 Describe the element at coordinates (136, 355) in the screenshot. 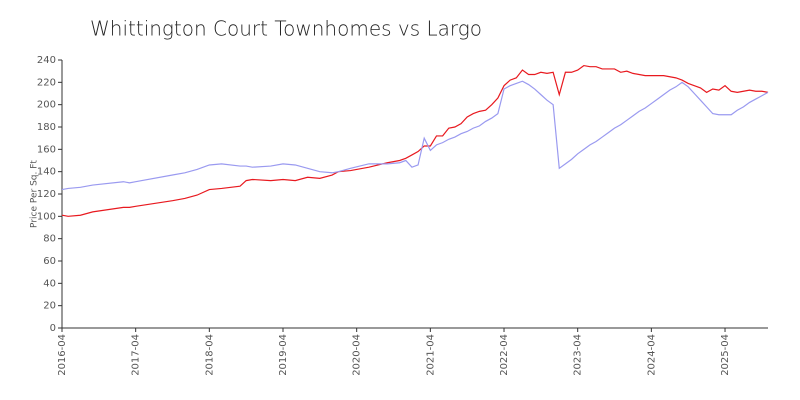

I see `x-tick-label: 2017-04` at that location.